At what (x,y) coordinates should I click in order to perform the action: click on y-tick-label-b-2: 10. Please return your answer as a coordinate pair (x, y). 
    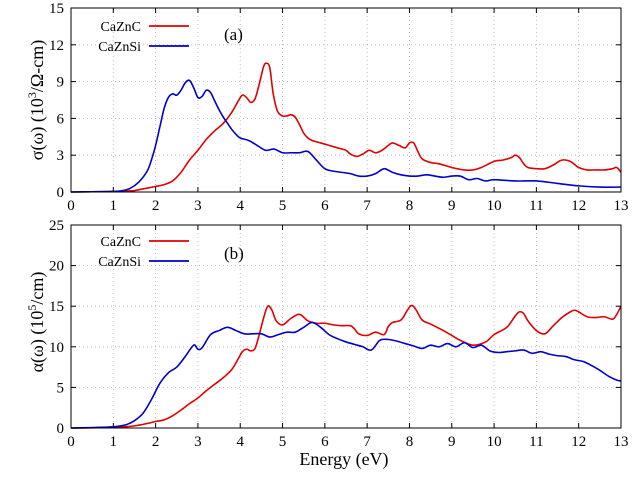
    Looking at the image, I should click on (56, 348).